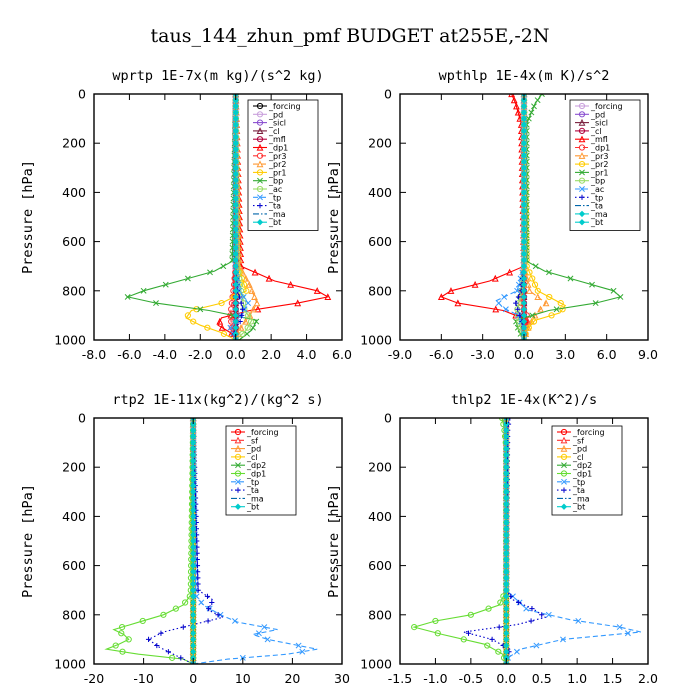 The width and height of the screenshot is (700, 700). I want to click on legend-entry: _forcing, so click(284, 106).